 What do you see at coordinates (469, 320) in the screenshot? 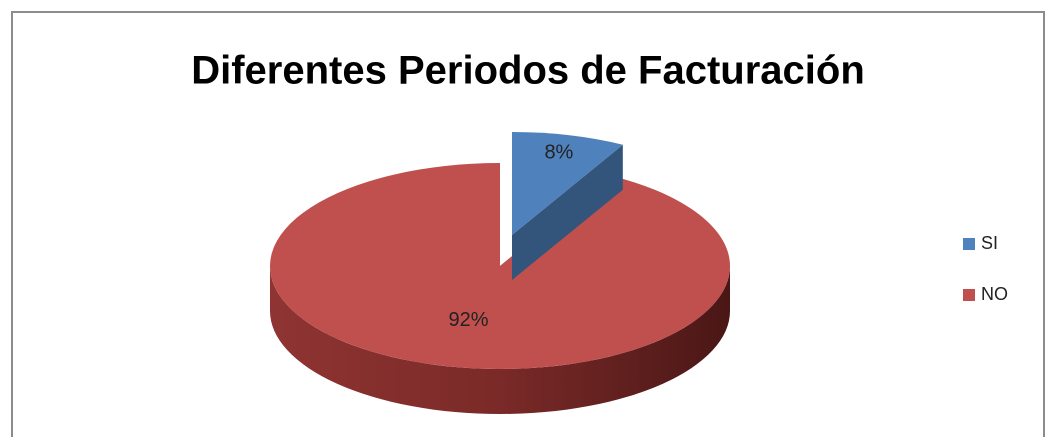
I see `data-label: 92%` at bounding box center [469, 320].